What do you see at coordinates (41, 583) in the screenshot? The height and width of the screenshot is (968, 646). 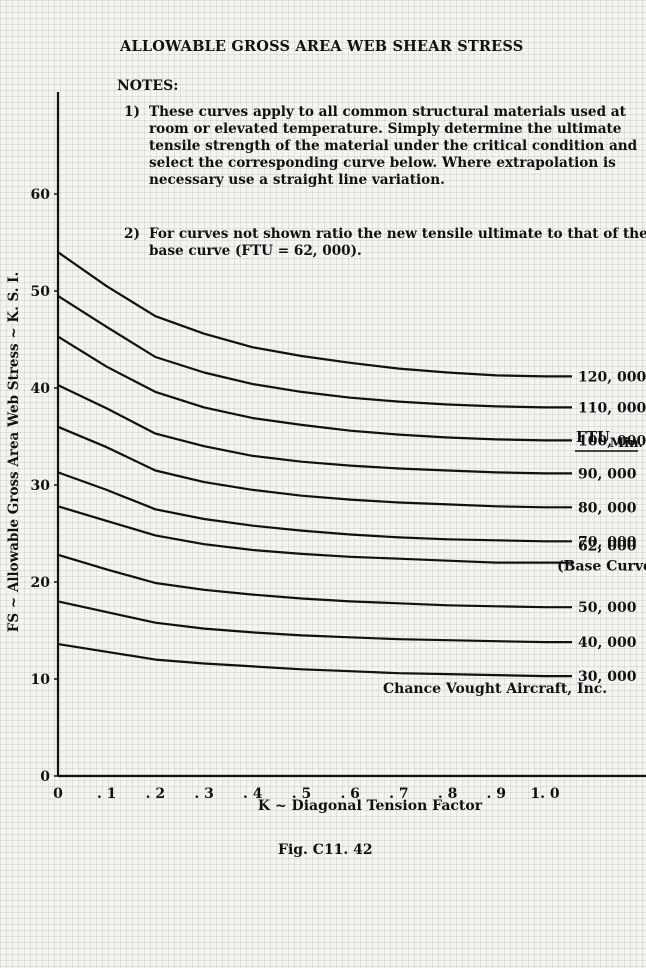 I see `y-tick-label: 20` at bounding box center [41, 583].